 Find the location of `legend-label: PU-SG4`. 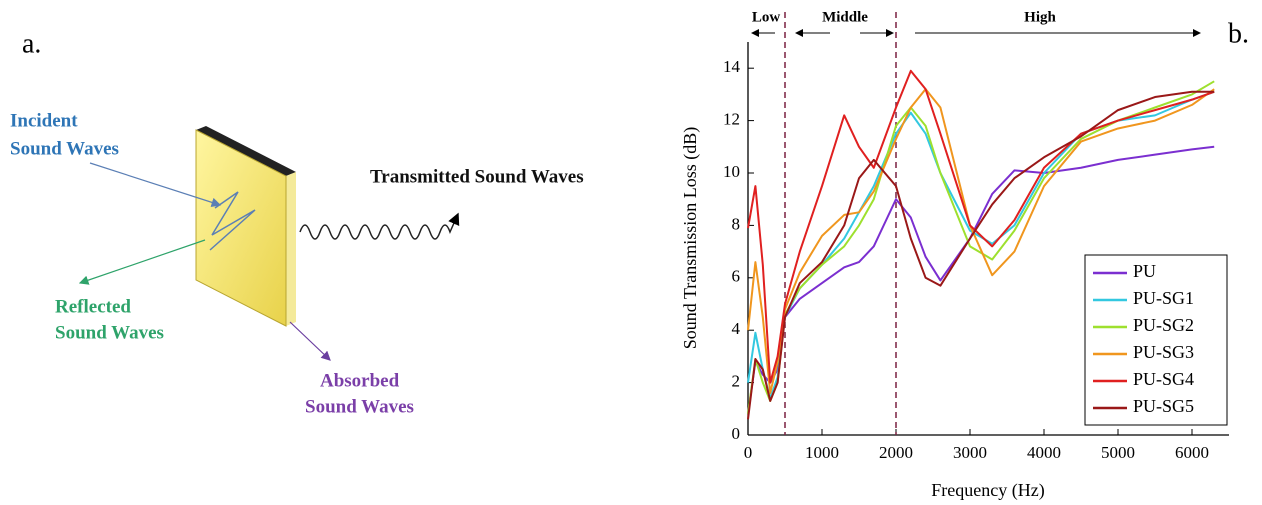

legend-label: PU-SG4 is located at coordinates (1163, 379).